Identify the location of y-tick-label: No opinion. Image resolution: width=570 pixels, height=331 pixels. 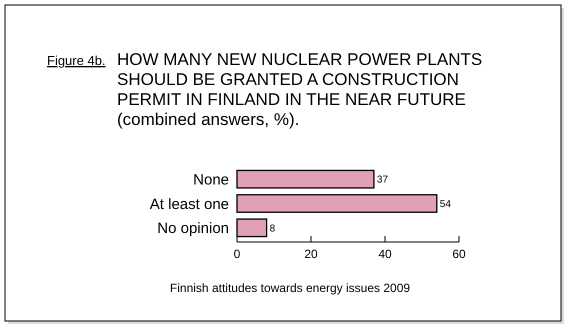
(193, 229).